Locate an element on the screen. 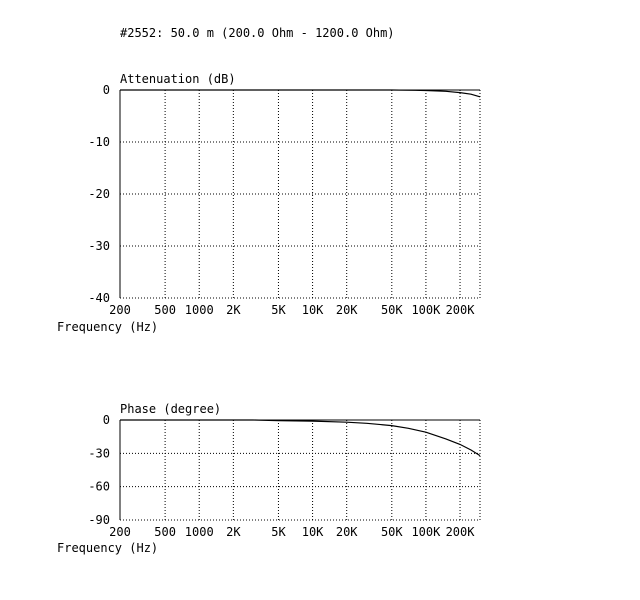  attenuation-ytick-label-3: -30 is located at coordinates (99, 246).